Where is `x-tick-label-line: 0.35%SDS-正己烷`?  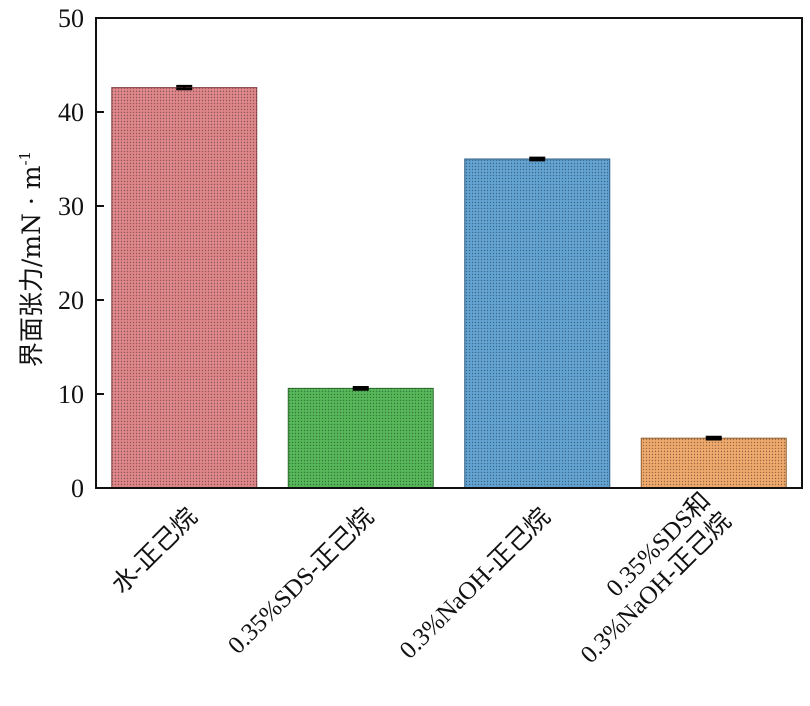 x-tick-label-line: 0.35%SDS-正己烷 is located at coordinates (300, 581).